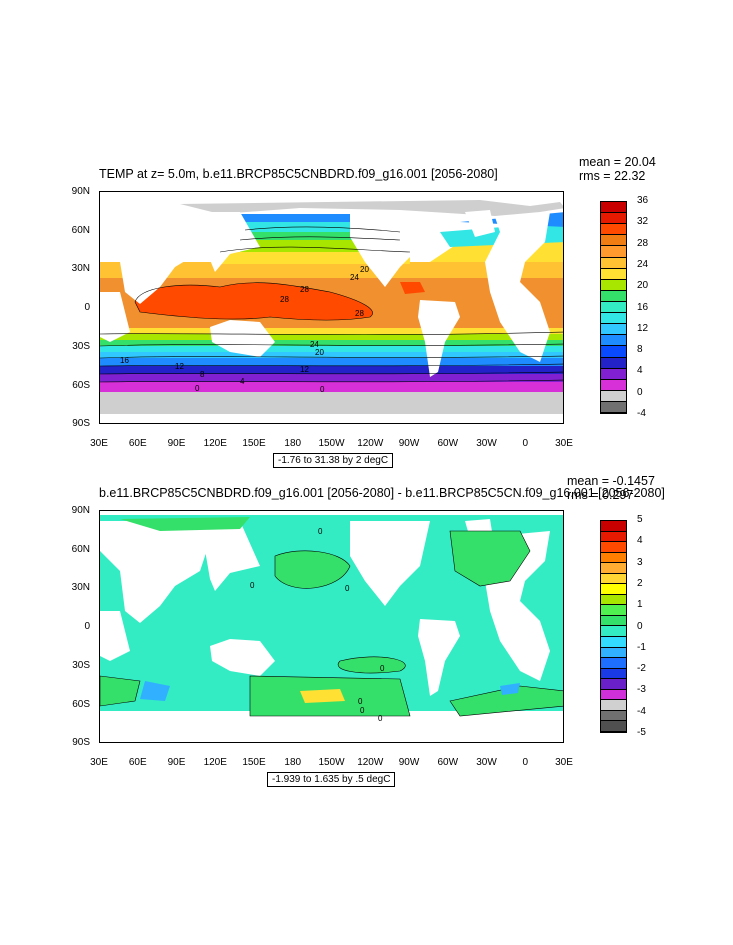 The height and width of the screenshot is (945, 733). Describe the element at coordinates (242, 381) in the screenshot. I see `contour-label: 4` at that location.